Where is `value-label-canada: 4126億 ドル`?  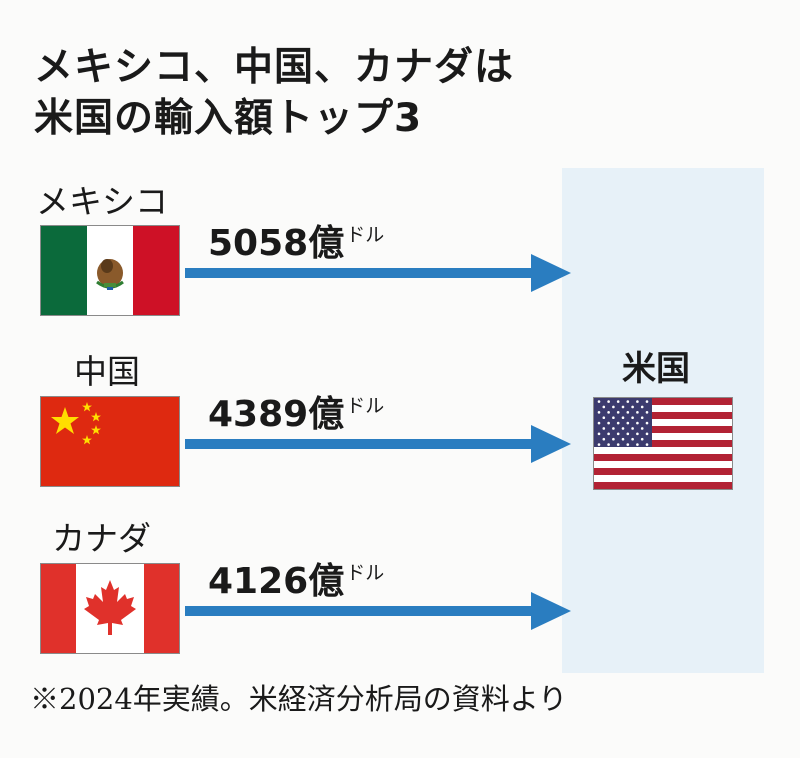
value-label-canada: 4126億 ドル is located at coordinates (296, 582).